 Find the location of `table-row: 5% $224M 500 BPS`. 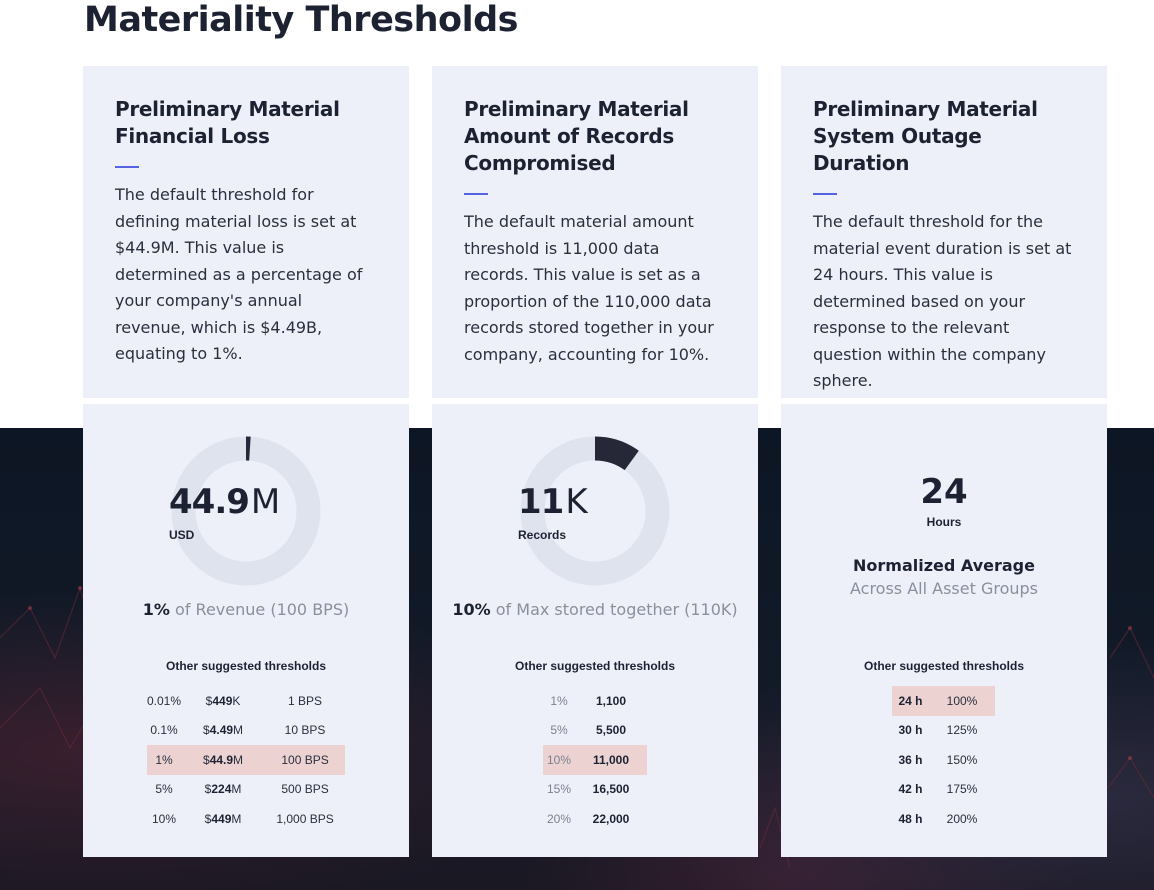

table-row: 5% $224M 500 BPS is located at coordinates (242, 789).